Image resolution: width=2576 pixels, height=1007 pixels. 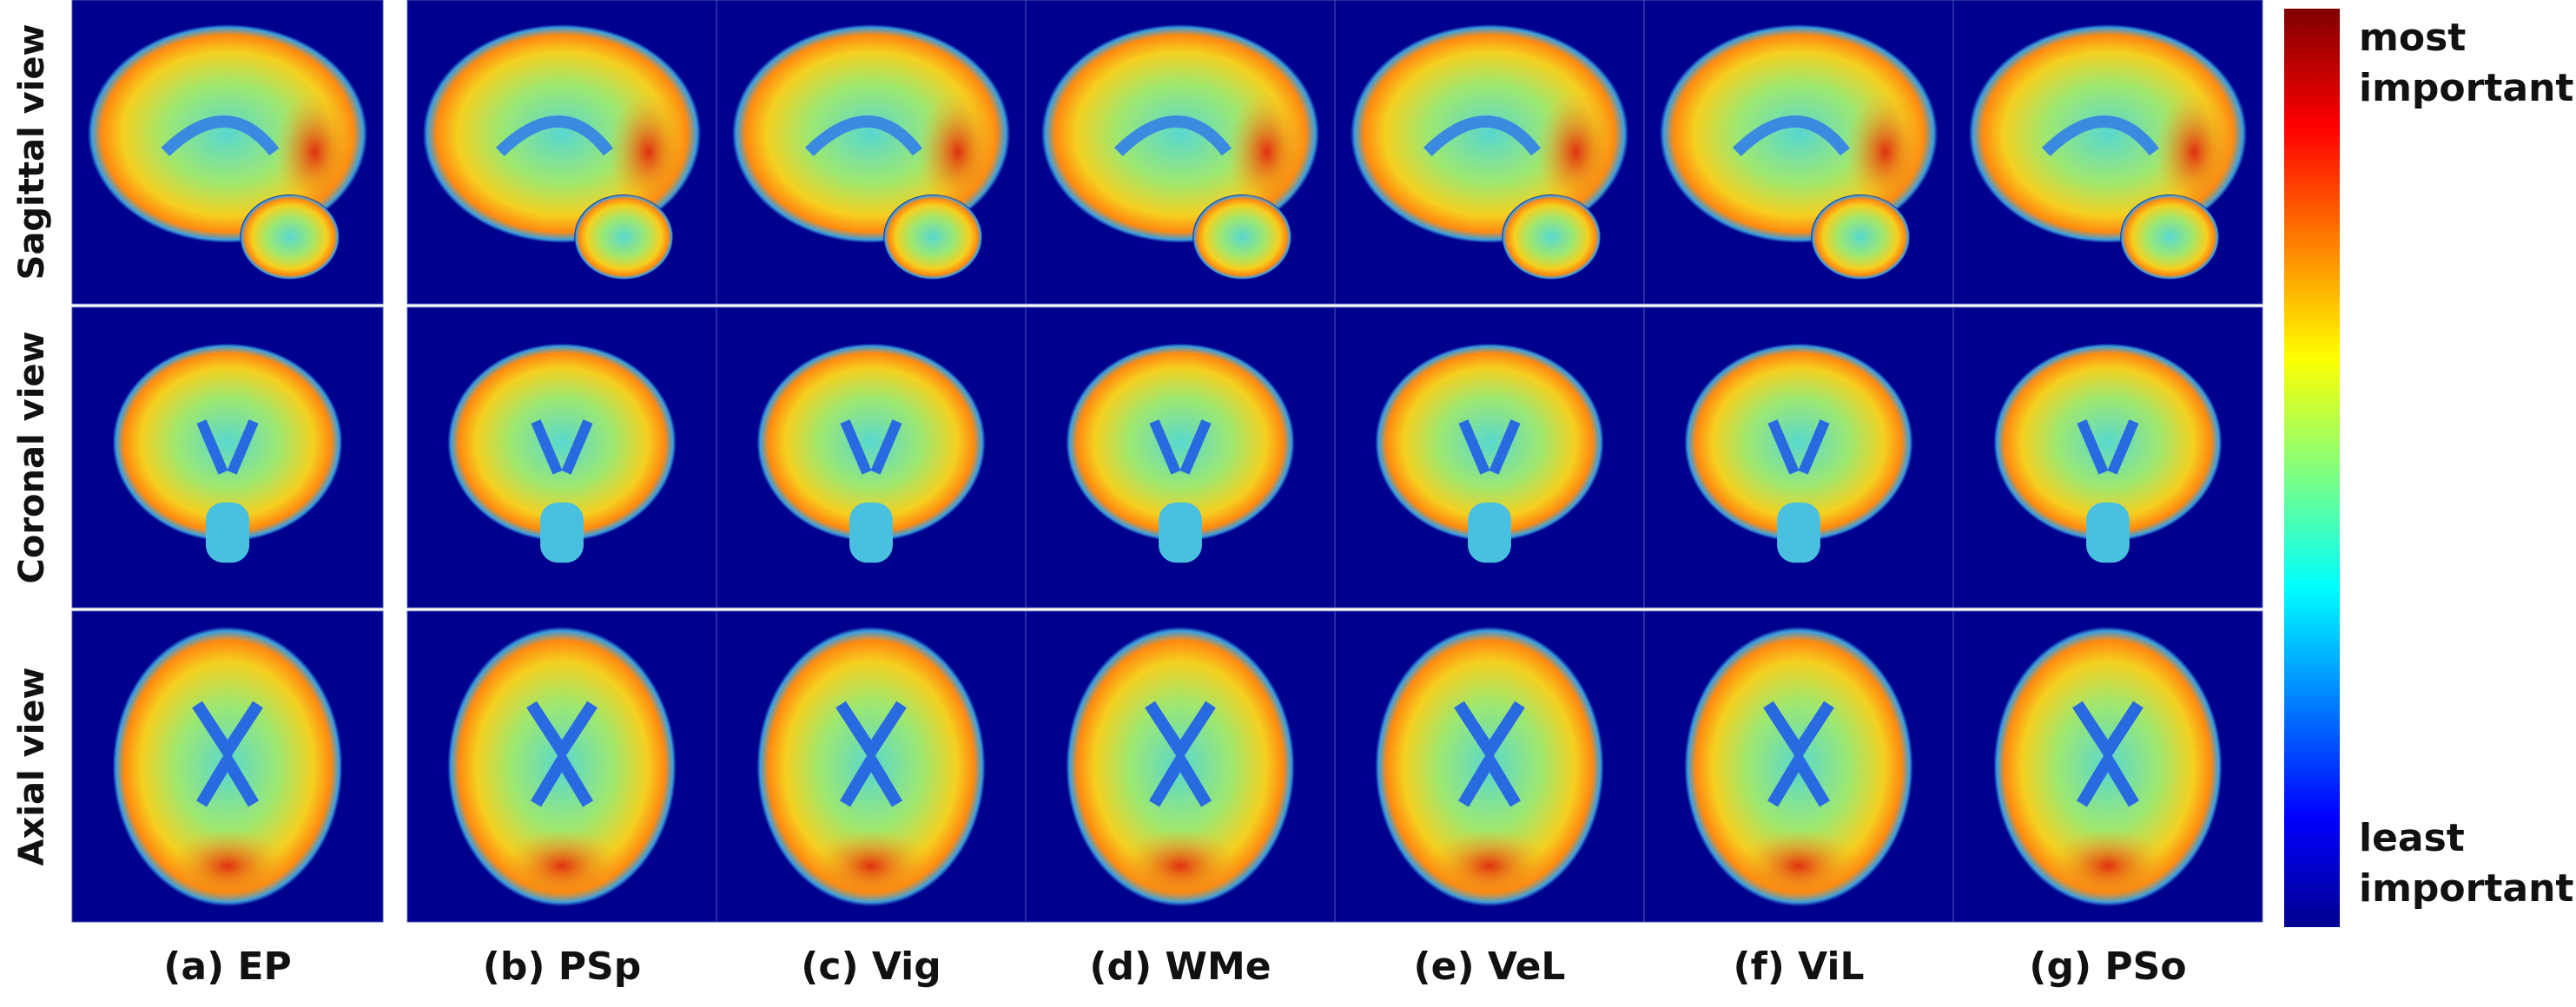 What do you see at coordinates (227, 966) in the screenshot?
I see `column-label: (a) EP` at bounding box center [227, 966].